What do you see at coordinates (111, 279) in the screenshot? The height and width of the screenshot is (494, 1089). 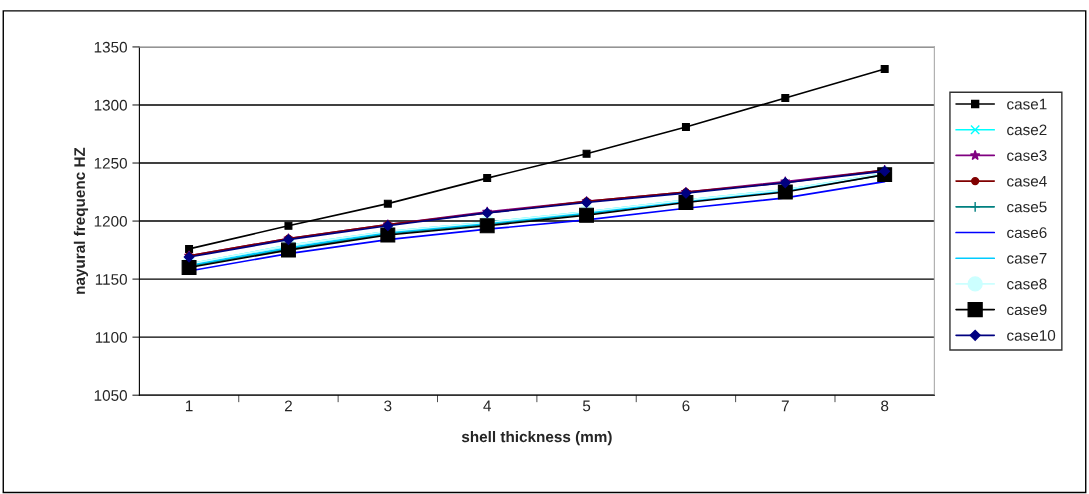 I see `y-tick-label: 1150` at bounding box center [111, 279].